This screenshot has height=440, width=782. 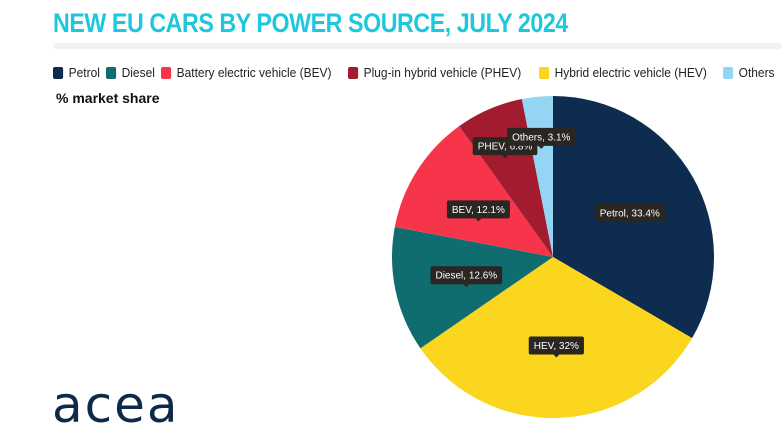 I want to click on legend-label: Diesel, so click(x=138, y=72).